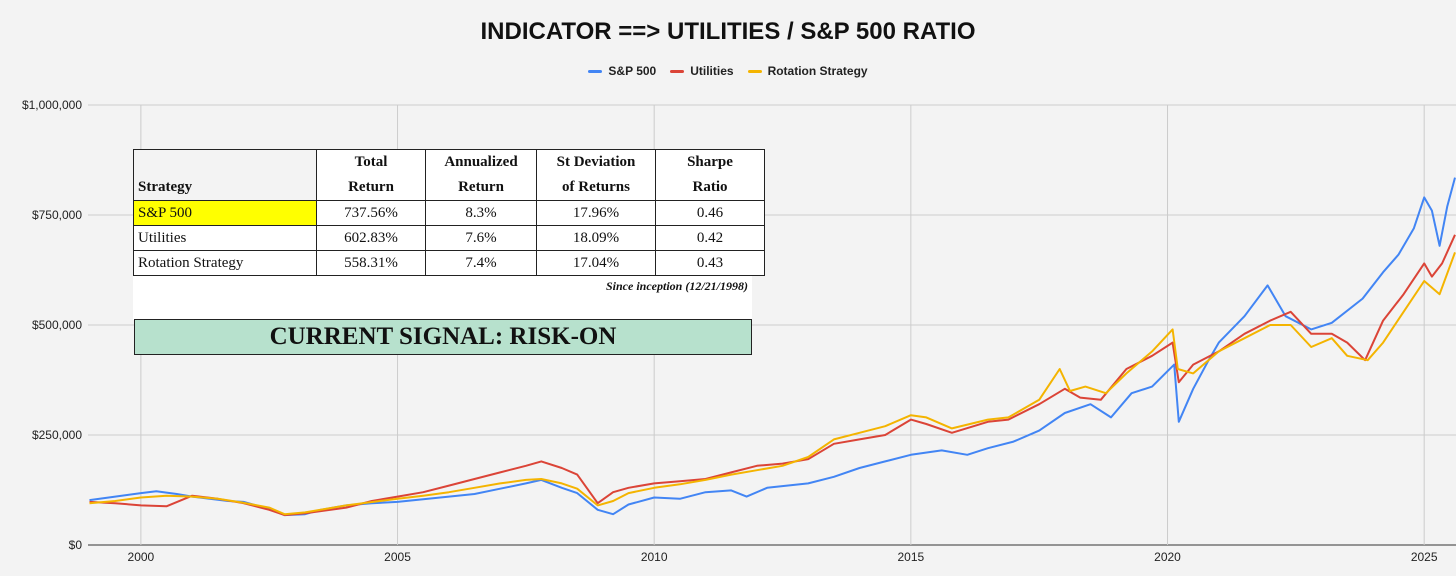  Describe the element at coordinates (481, 175) in the screenshot. I see `header-annualized-return: Annualized Return` at that location.